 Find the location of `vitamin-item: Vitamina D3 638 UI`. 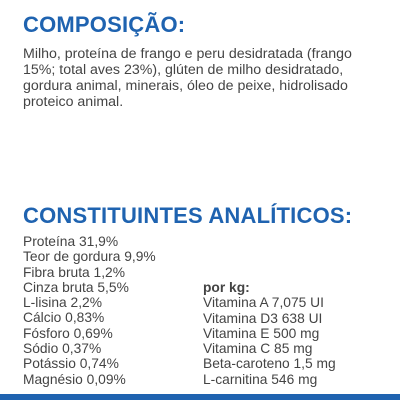

vitamin-item: Vitamina D3 638 UI is located at coordinates (263, 318).